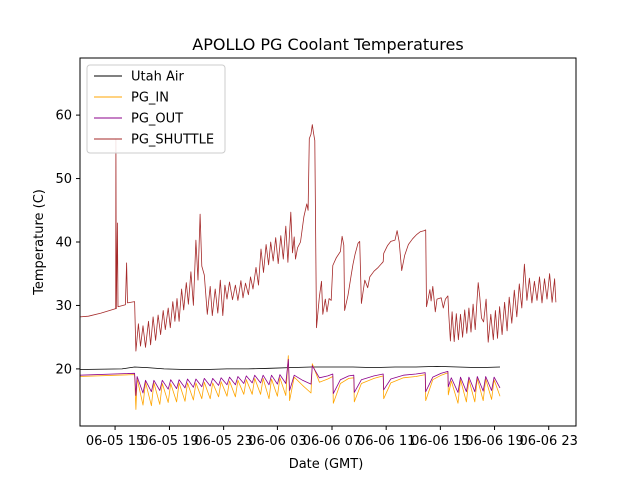 The height and width of the screenshot is (480, 640). What do you see at coordinates (63, 116) in the screenshot?
I see `y-tick-label: 60` at bounding box center [63, 116].